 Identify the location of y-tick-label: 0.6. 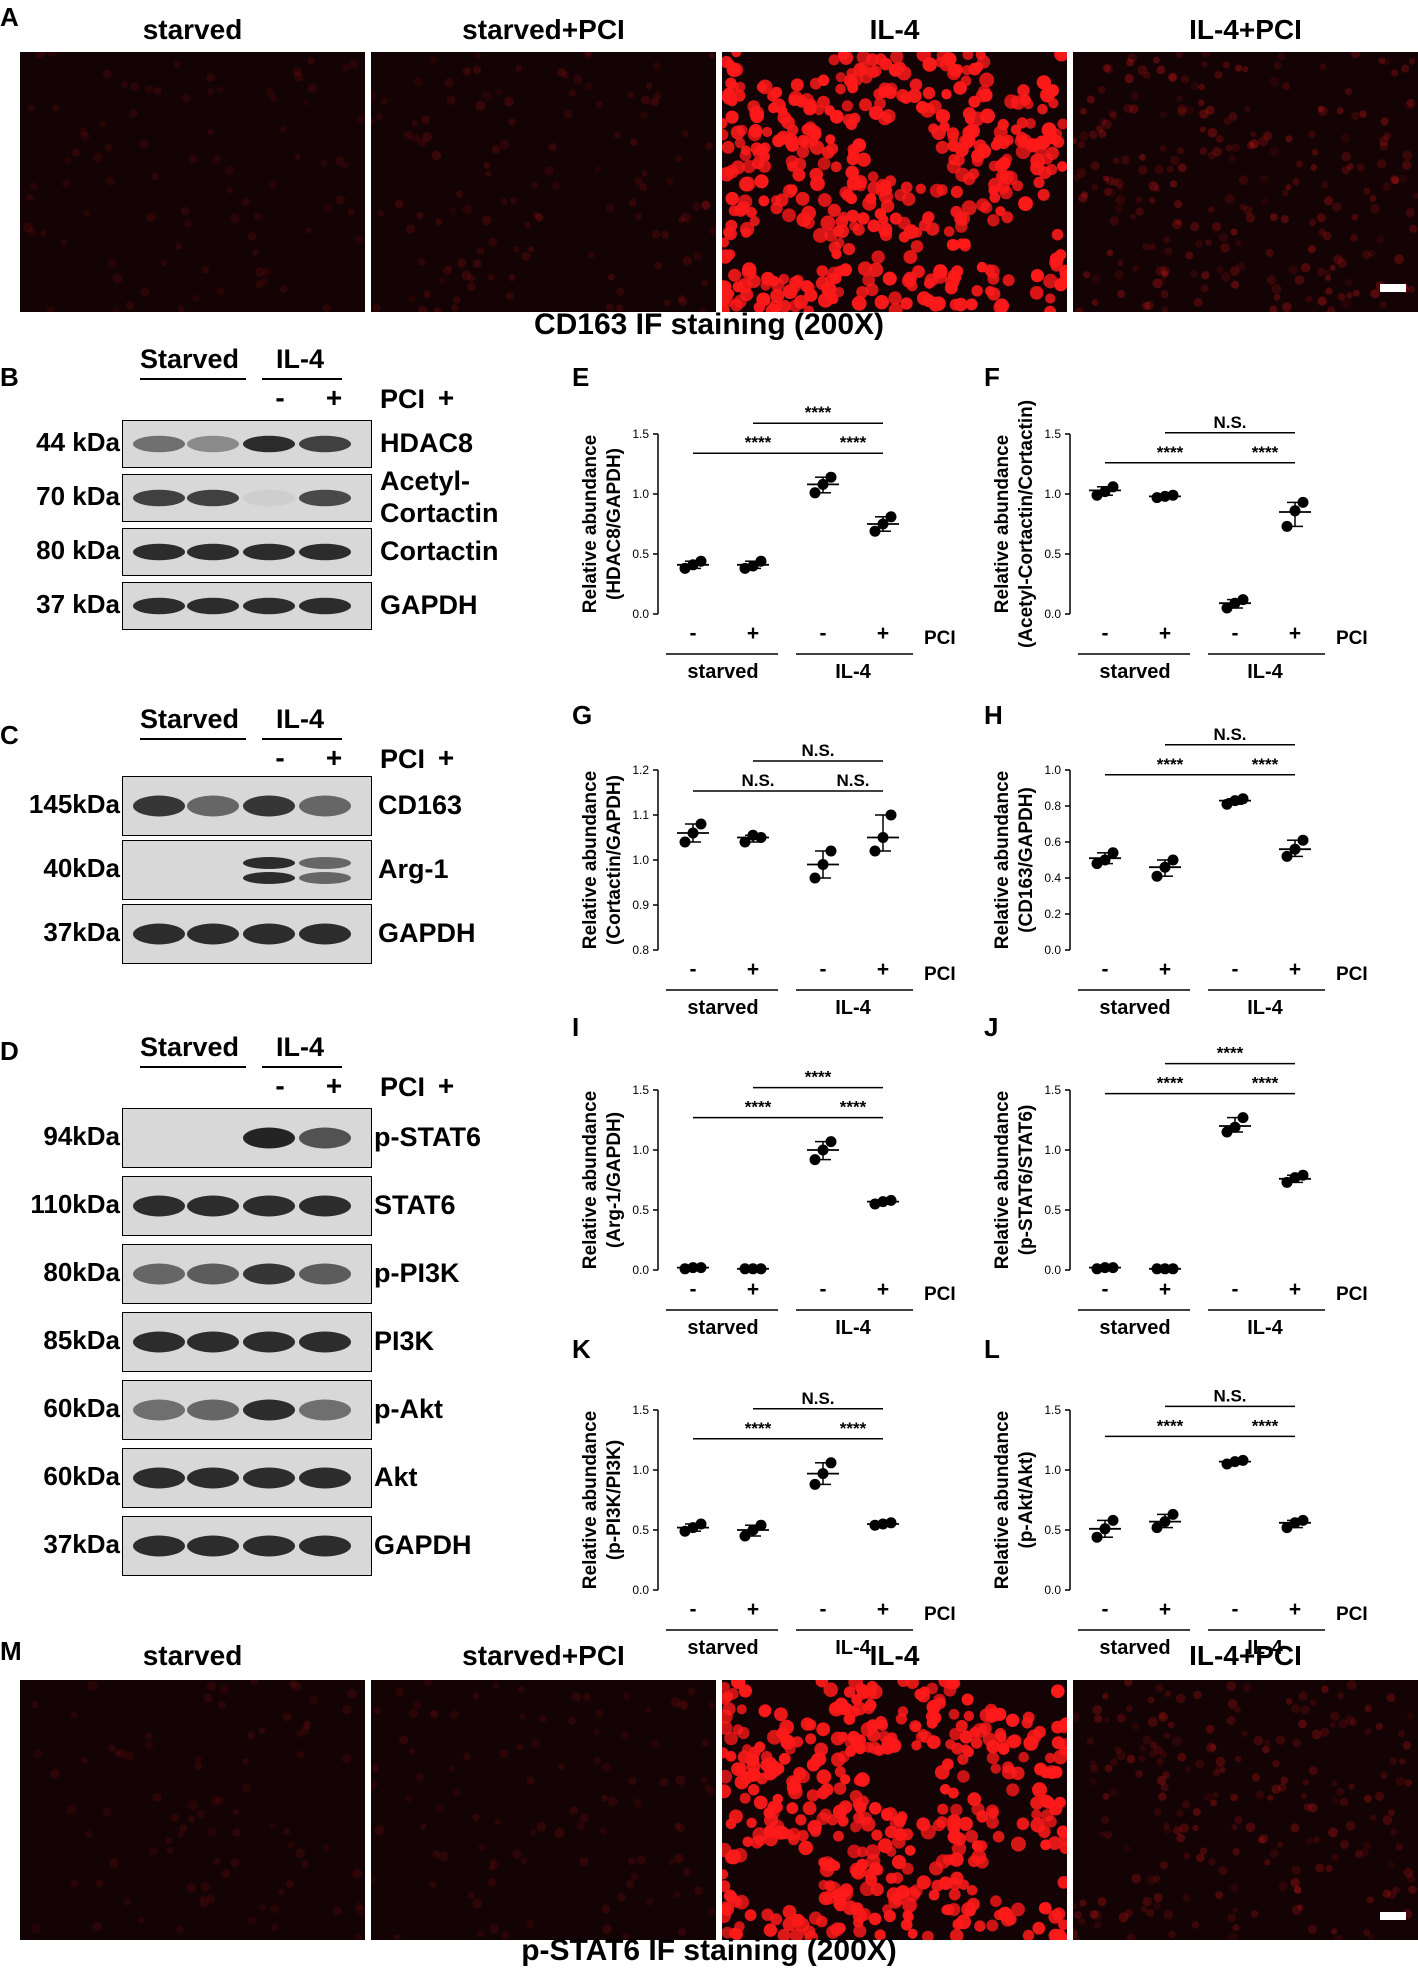
(1052, 842).